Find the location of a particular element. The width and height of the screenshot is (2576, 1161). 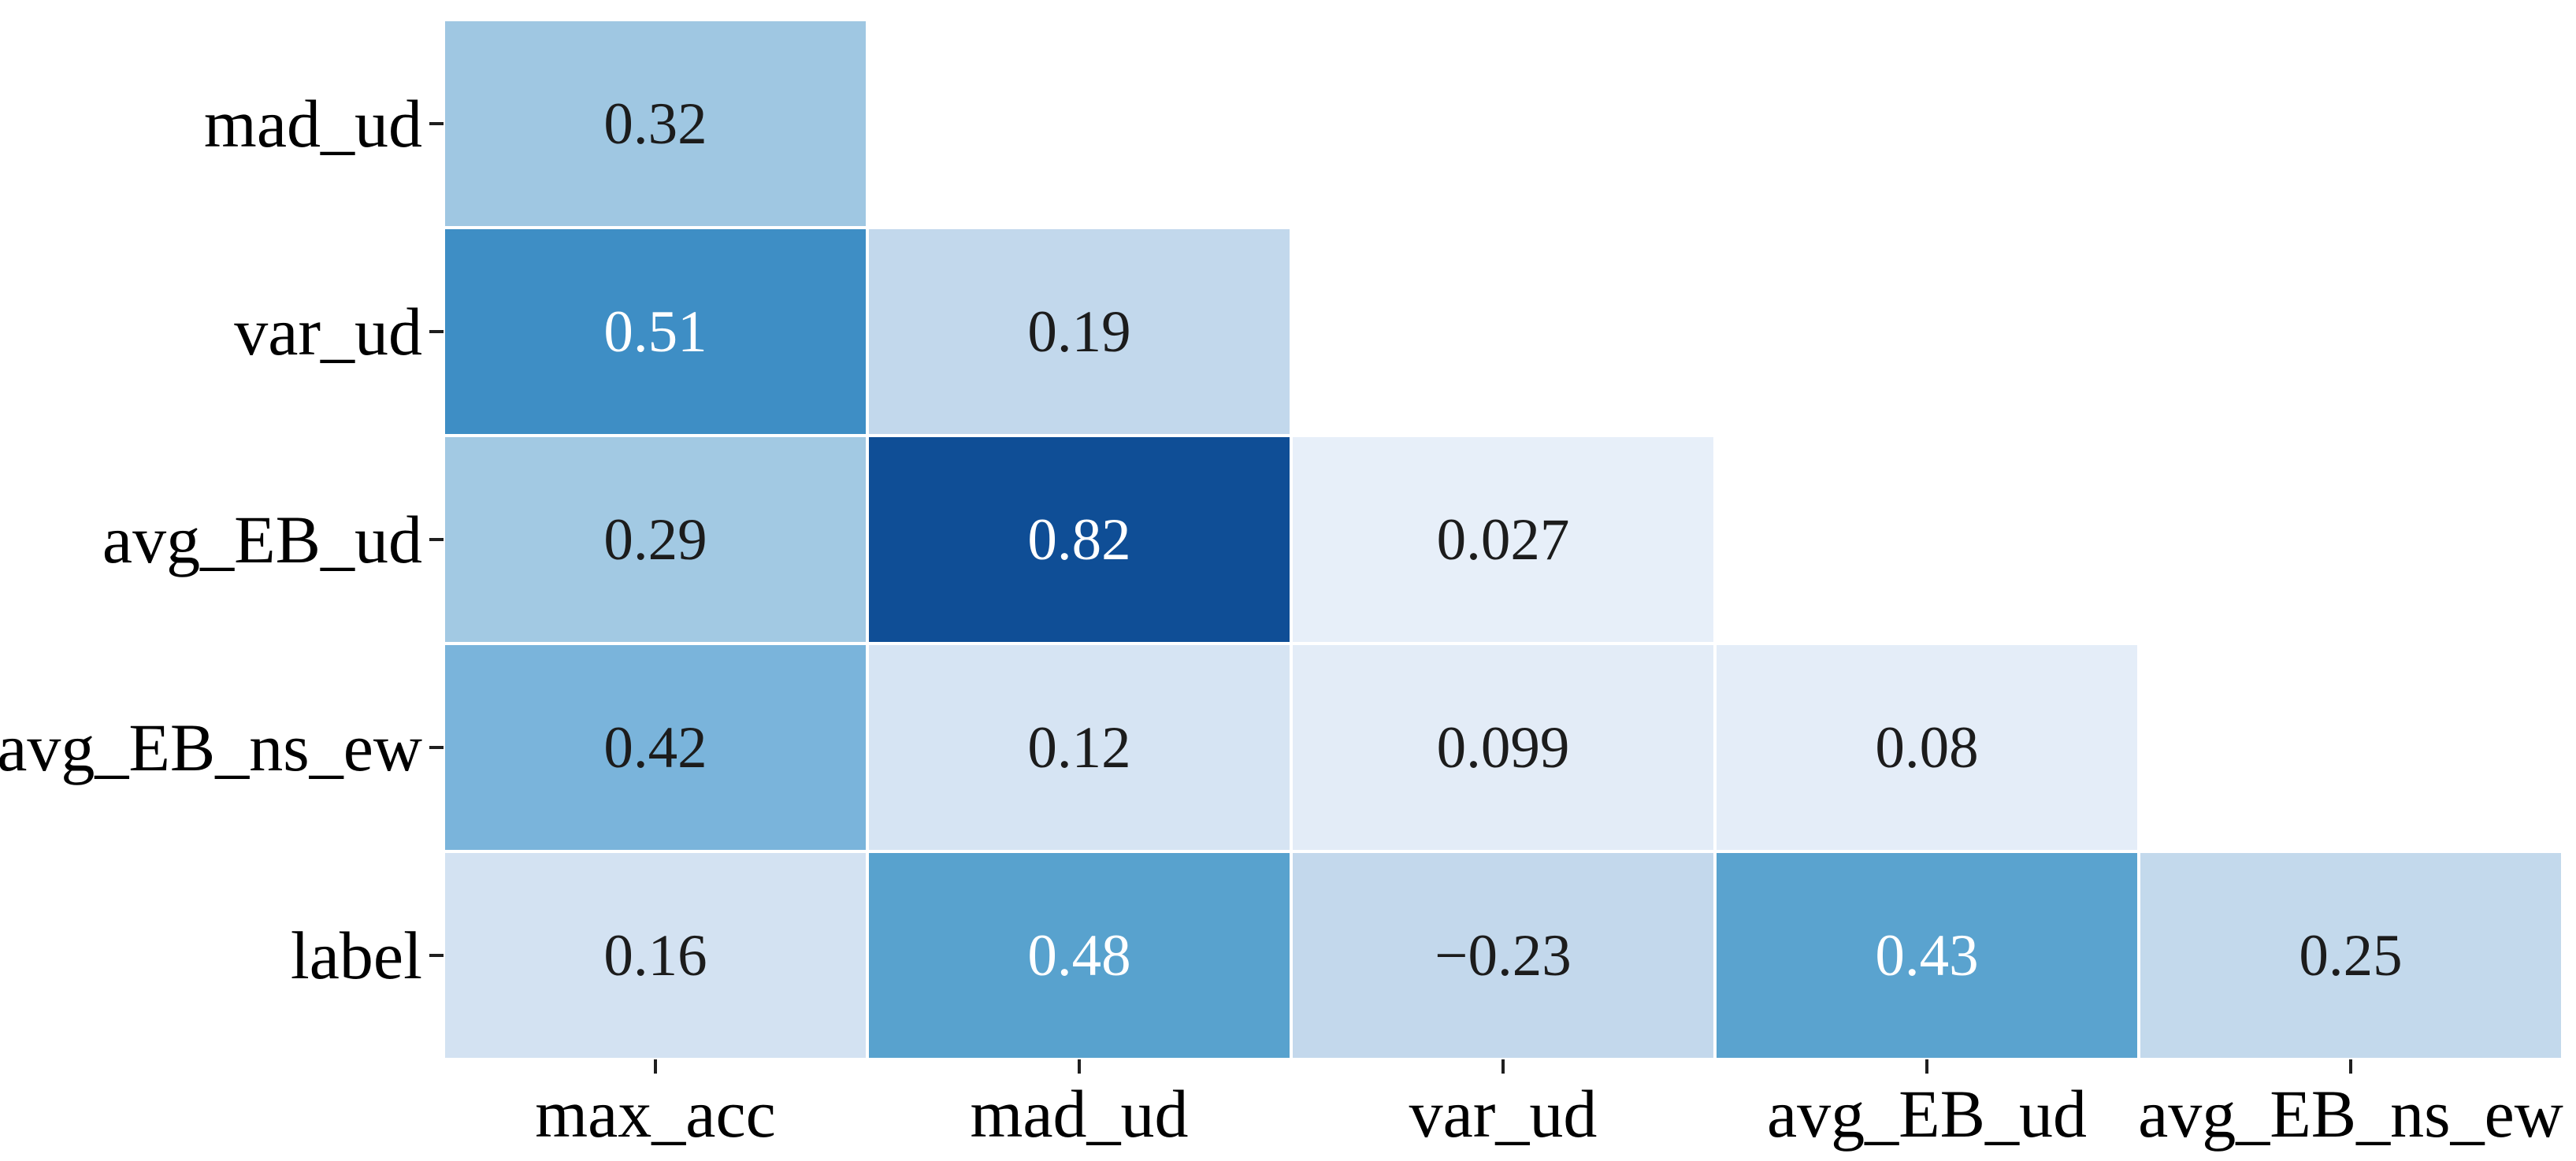

heatmap-cell-mad_ud-x-max_acc: 0.32 is located at coordinates (655, 124).